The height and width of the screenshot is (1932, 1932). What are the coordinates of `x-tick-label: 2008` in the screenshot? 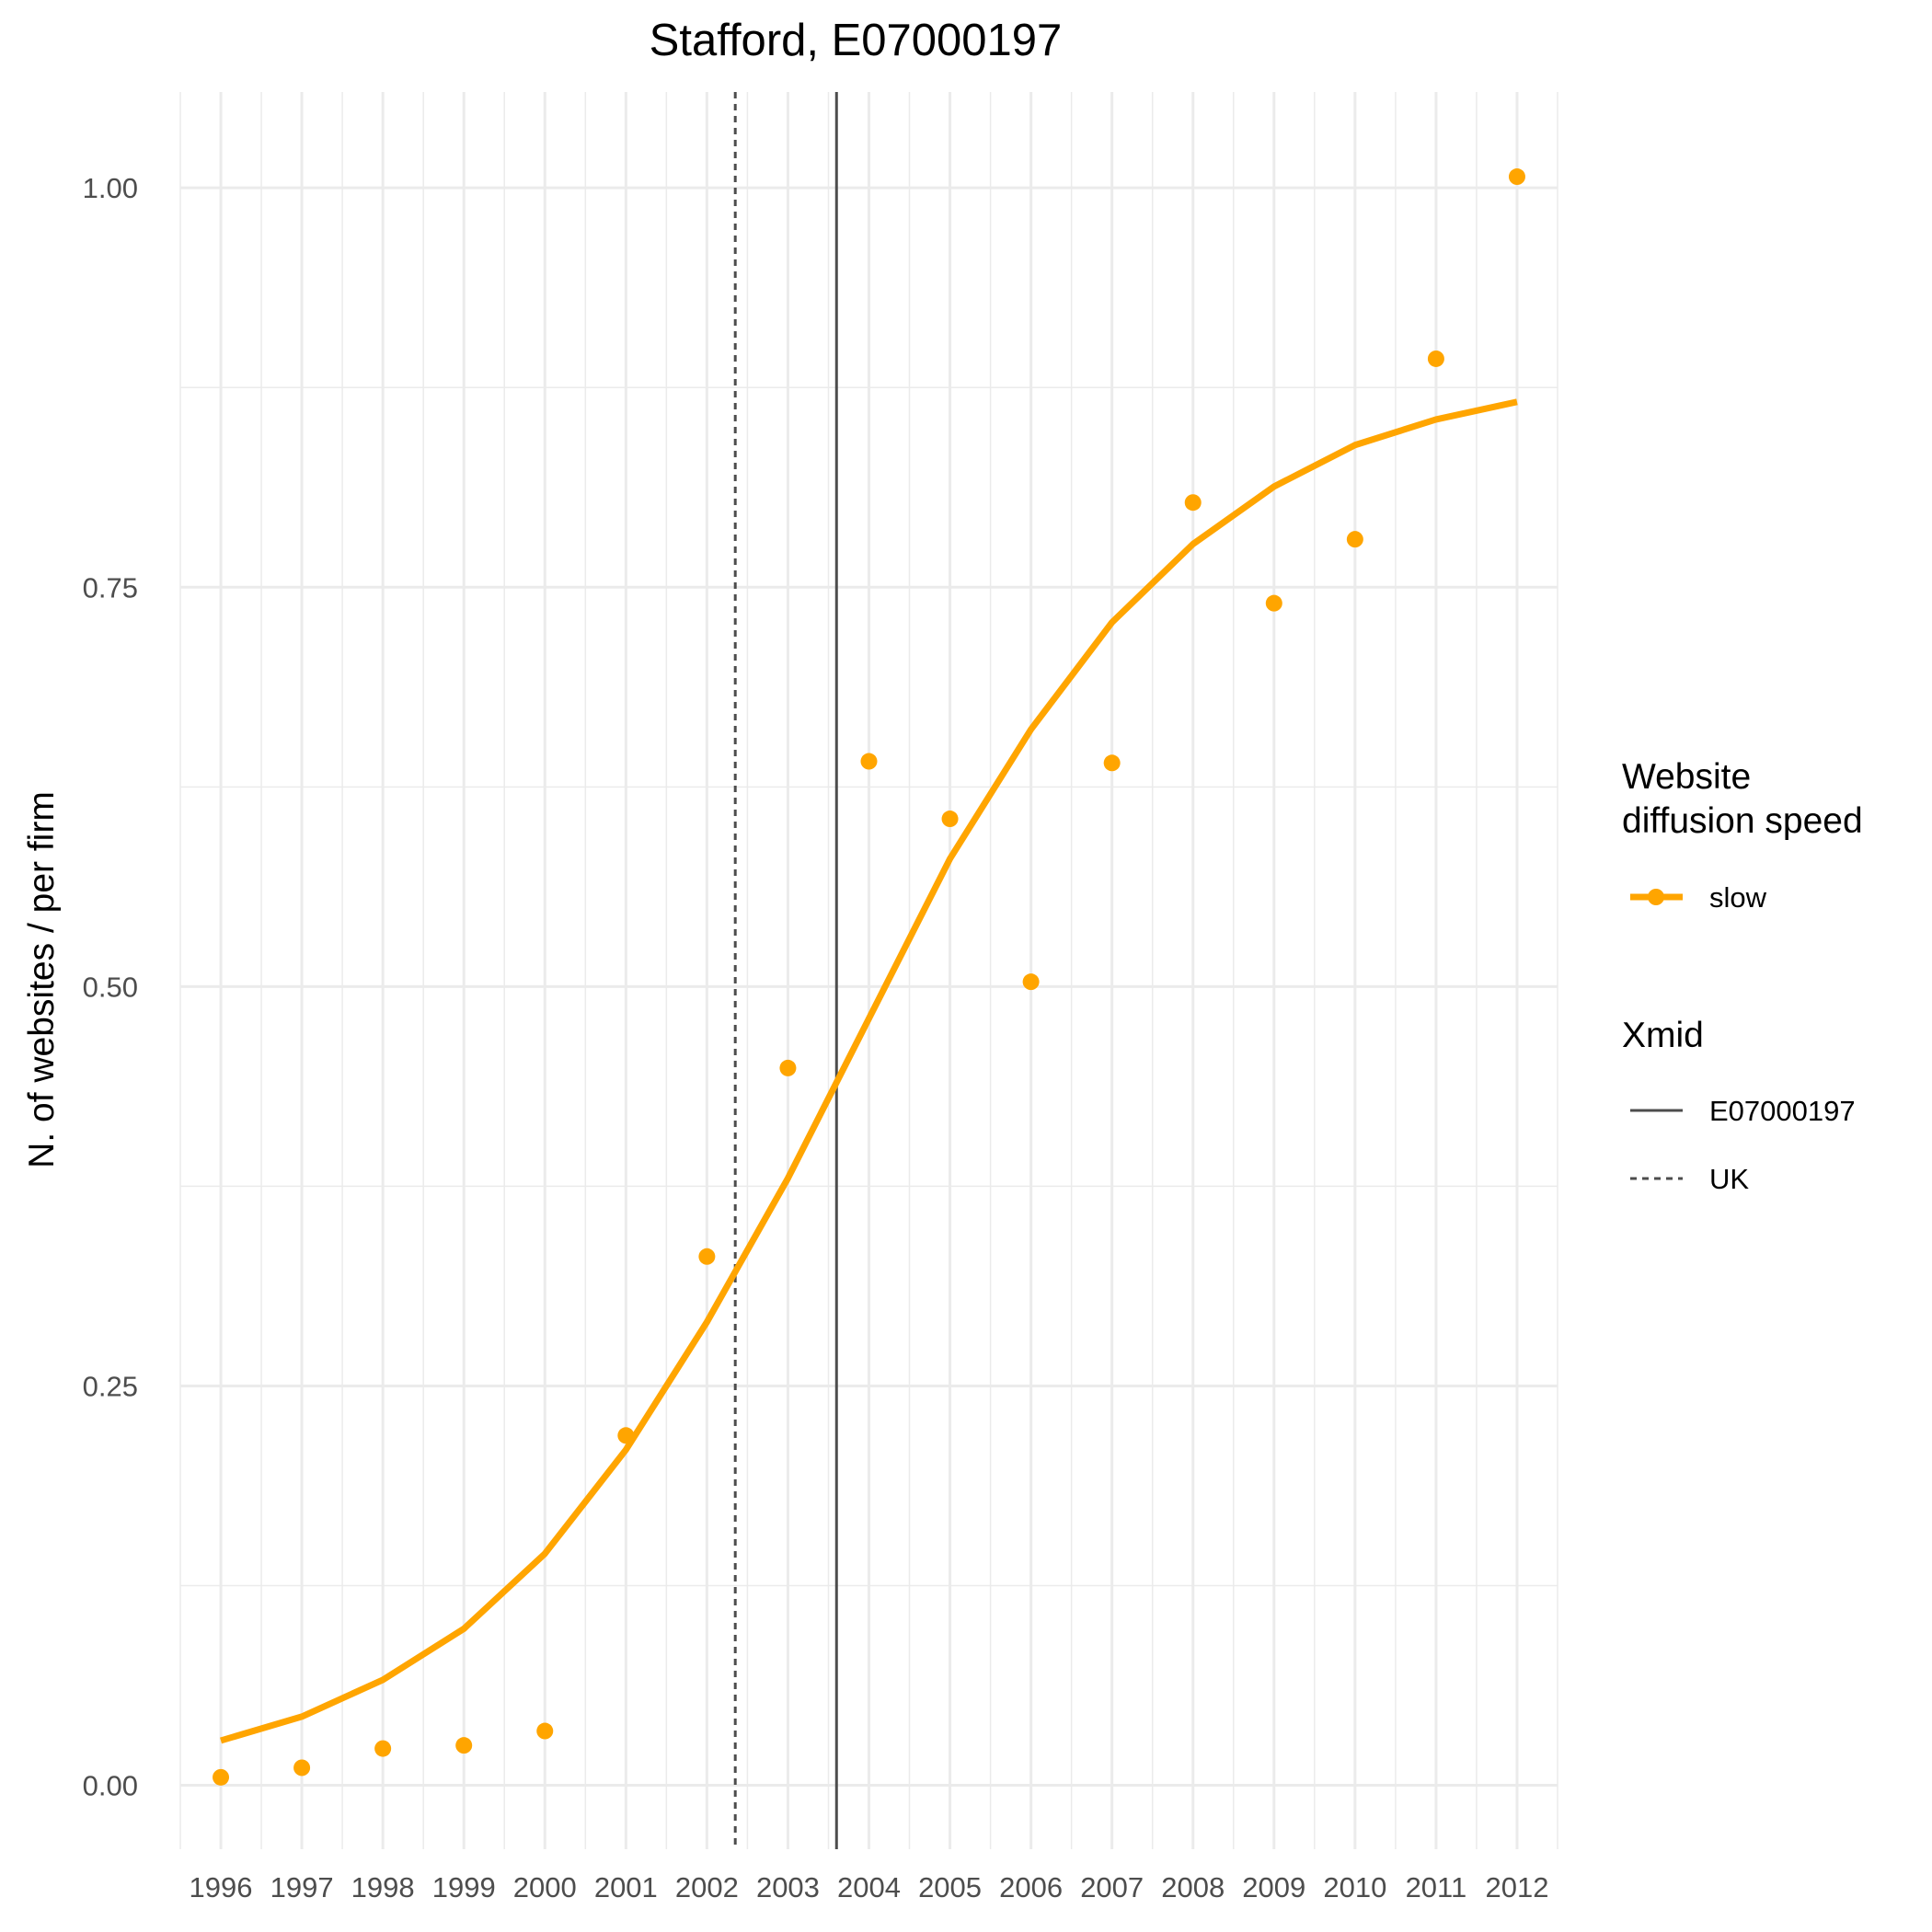 It's located at (1193, 1887).